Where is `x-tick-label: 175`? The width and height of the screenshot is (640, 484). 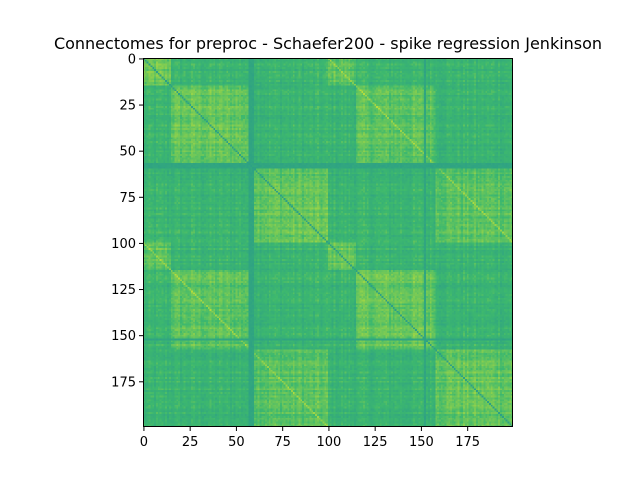
x-tick-label: 175 is located at coordinates (467, 442).